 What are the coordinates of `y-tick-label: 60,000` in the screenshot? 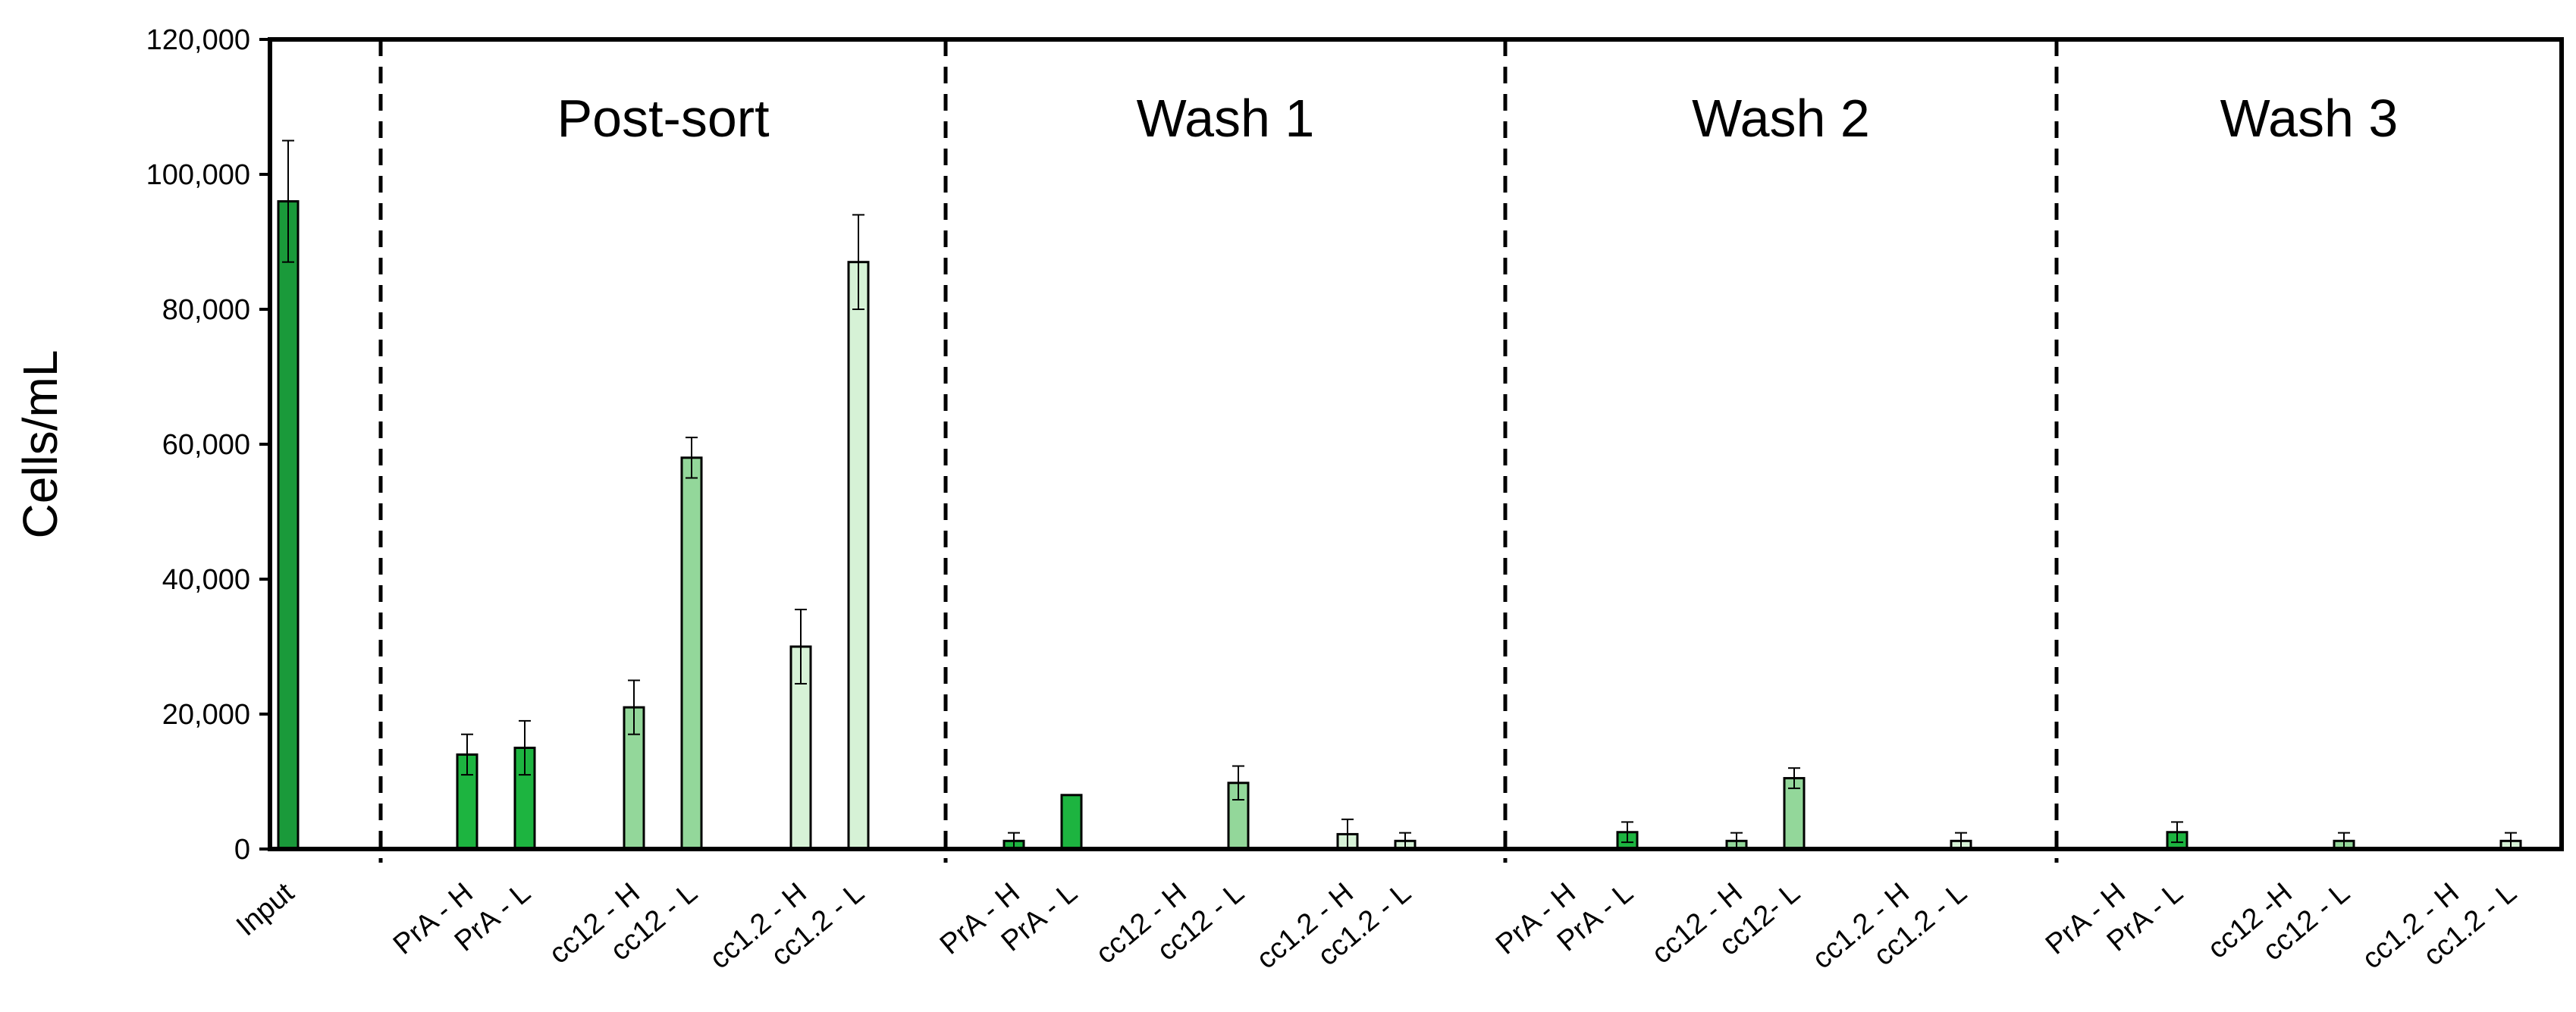 It's located at (206, 445).